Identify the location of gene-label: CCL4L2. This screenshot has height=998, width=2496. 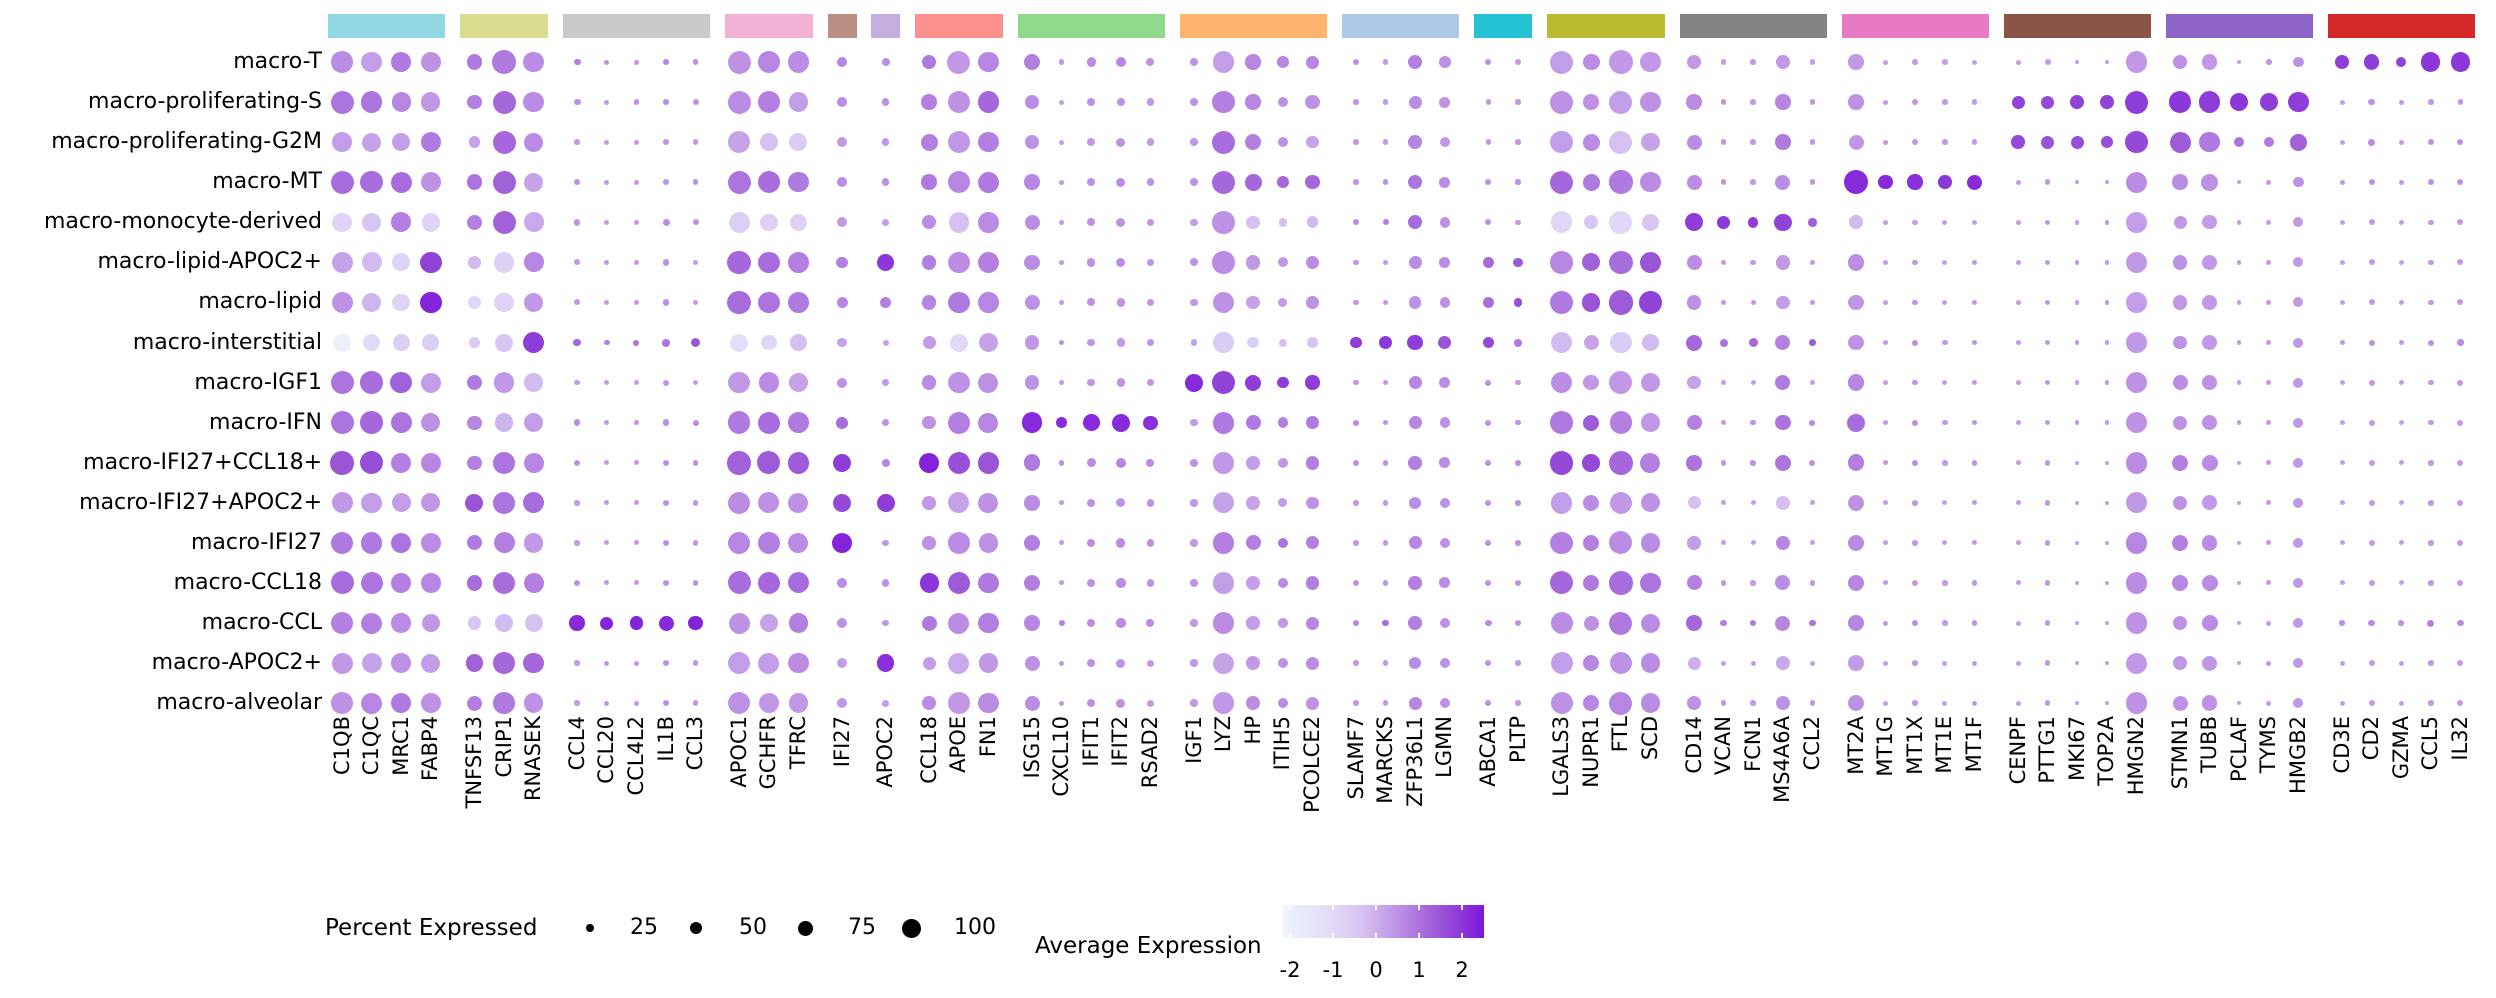
(635, 756).